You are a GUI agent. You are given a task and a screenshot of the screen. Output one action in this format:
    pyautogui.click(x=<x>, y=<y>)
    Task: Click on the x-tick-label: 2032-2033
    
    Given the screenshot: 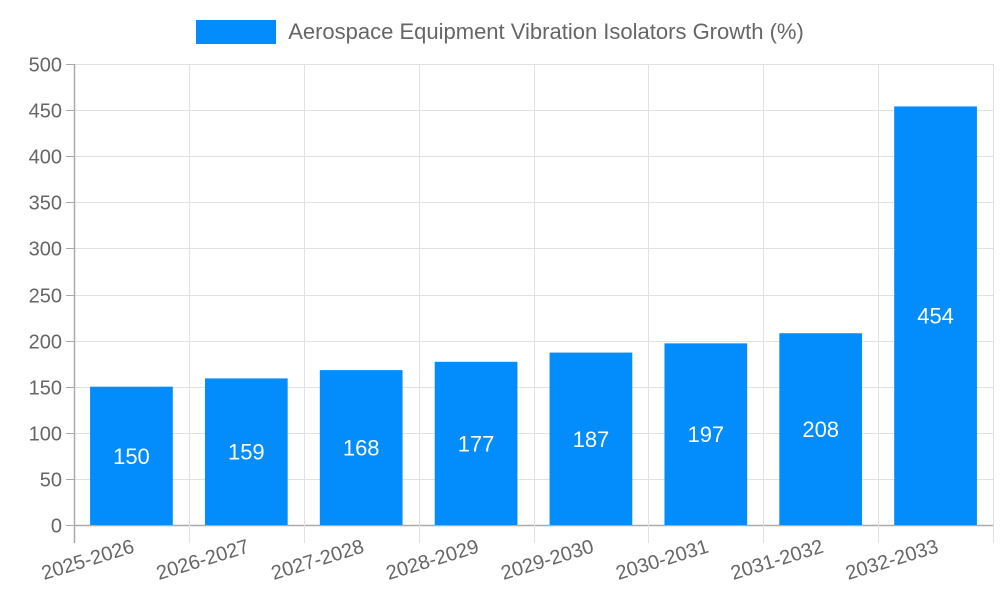 What is the action you would take?
    pyautogui.click(x=892, y=560)
    